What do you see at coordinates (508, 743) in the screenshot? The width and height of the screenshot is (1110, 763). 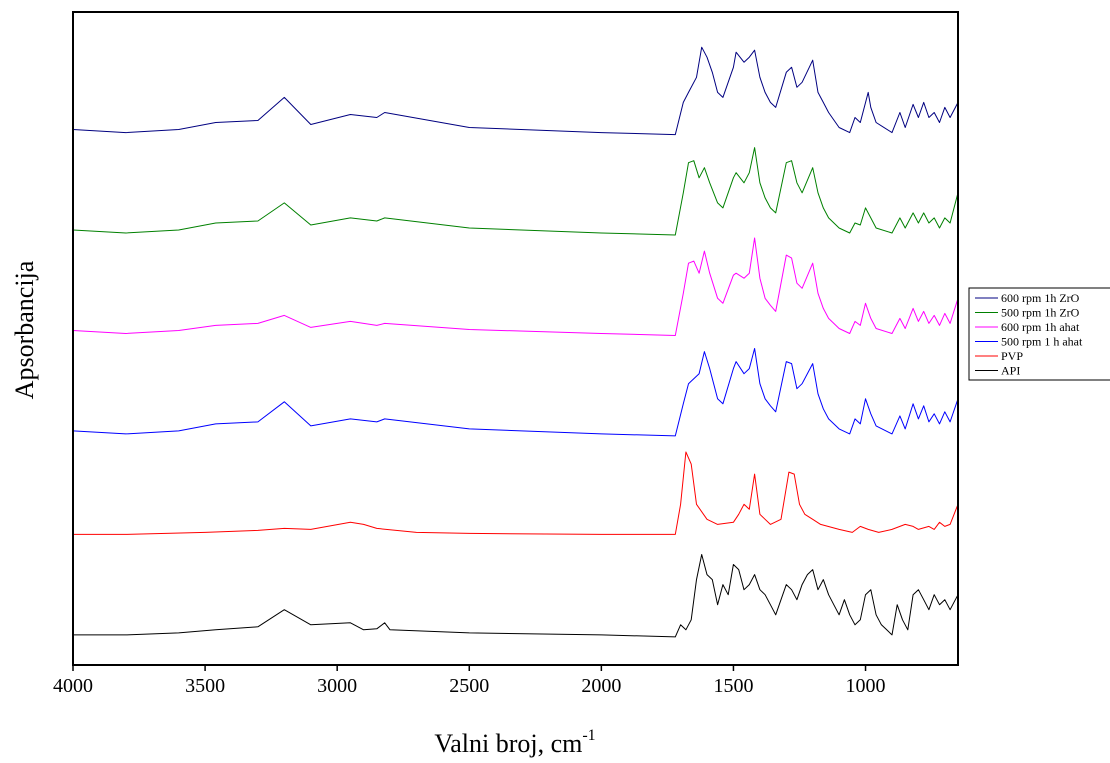 I see `x-axis-title-main: Valni broj, cm` at bounding box center [508, 743].